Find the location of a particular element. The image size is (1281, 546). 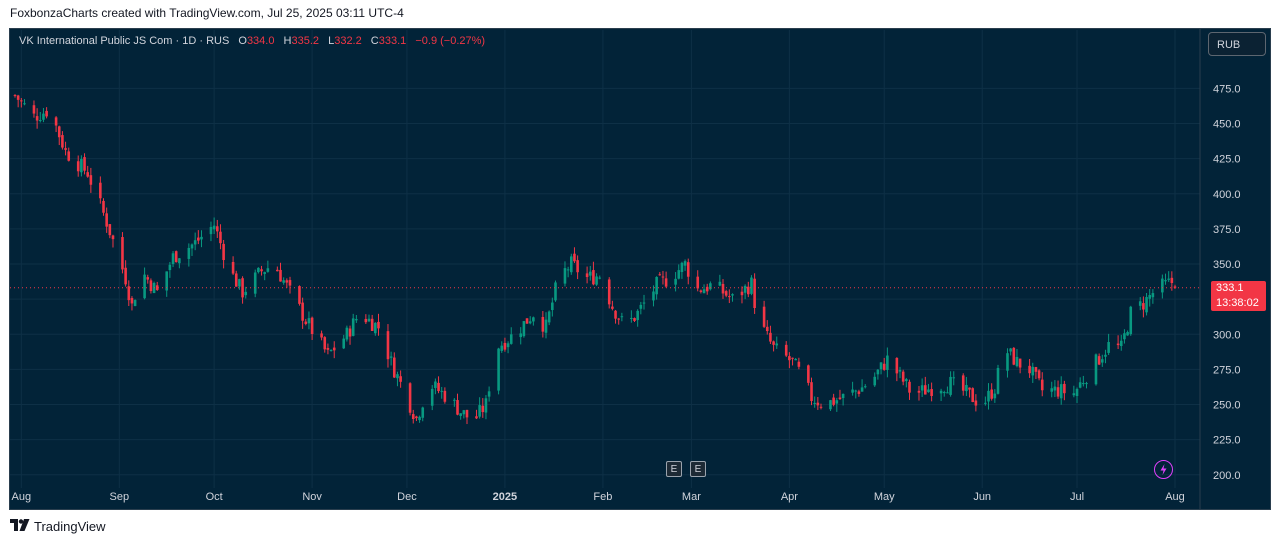

lightning-icon is located at coordinates (1163, 469).